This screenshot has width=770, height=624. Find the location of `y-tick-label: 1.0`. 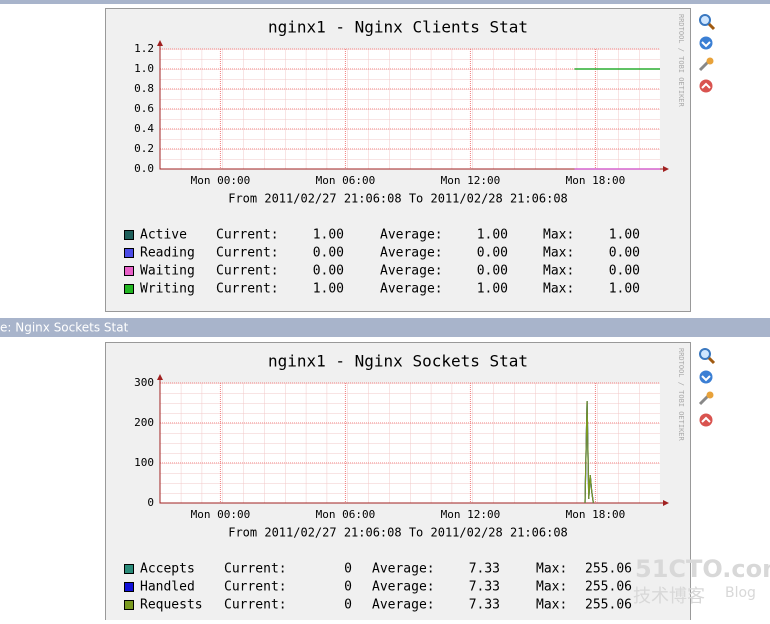

y-tick-label: 1.0 is located at coordinates (144, 68).